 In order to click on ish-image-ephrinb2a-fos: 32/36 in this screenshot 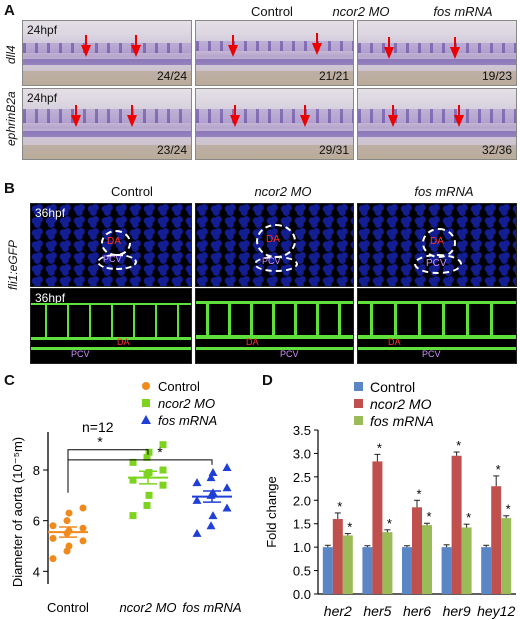, I will do `click(437, 124)`.